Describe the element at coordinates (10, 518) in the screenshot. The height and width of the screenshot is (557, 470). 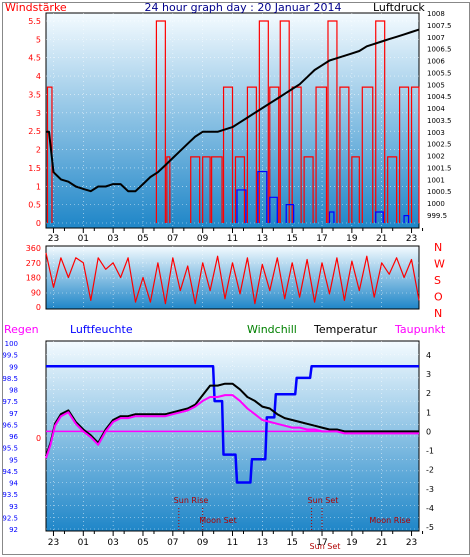
I see `humidity-tick-label: 92.5` at that location.